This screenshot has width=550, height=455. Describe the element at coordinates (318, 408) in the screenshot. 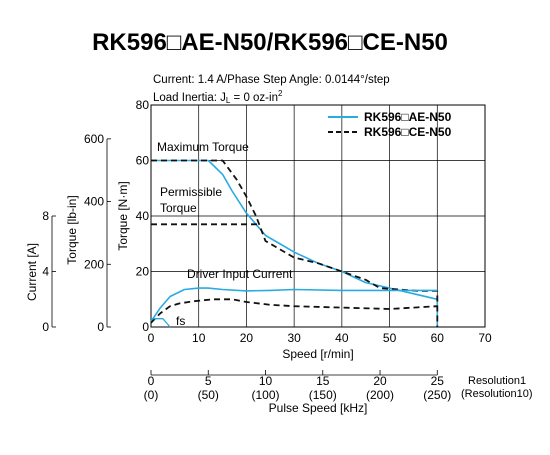

I see `pulse-axis-title: Pulse Speed [kHz]` at that location.